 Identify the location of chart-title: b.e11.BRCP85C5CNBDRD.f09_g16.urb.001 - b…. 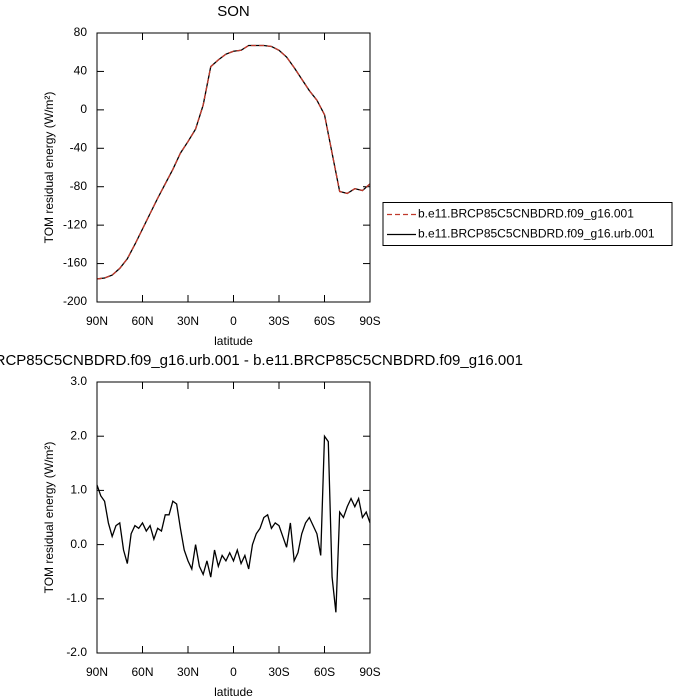
(261, 360).